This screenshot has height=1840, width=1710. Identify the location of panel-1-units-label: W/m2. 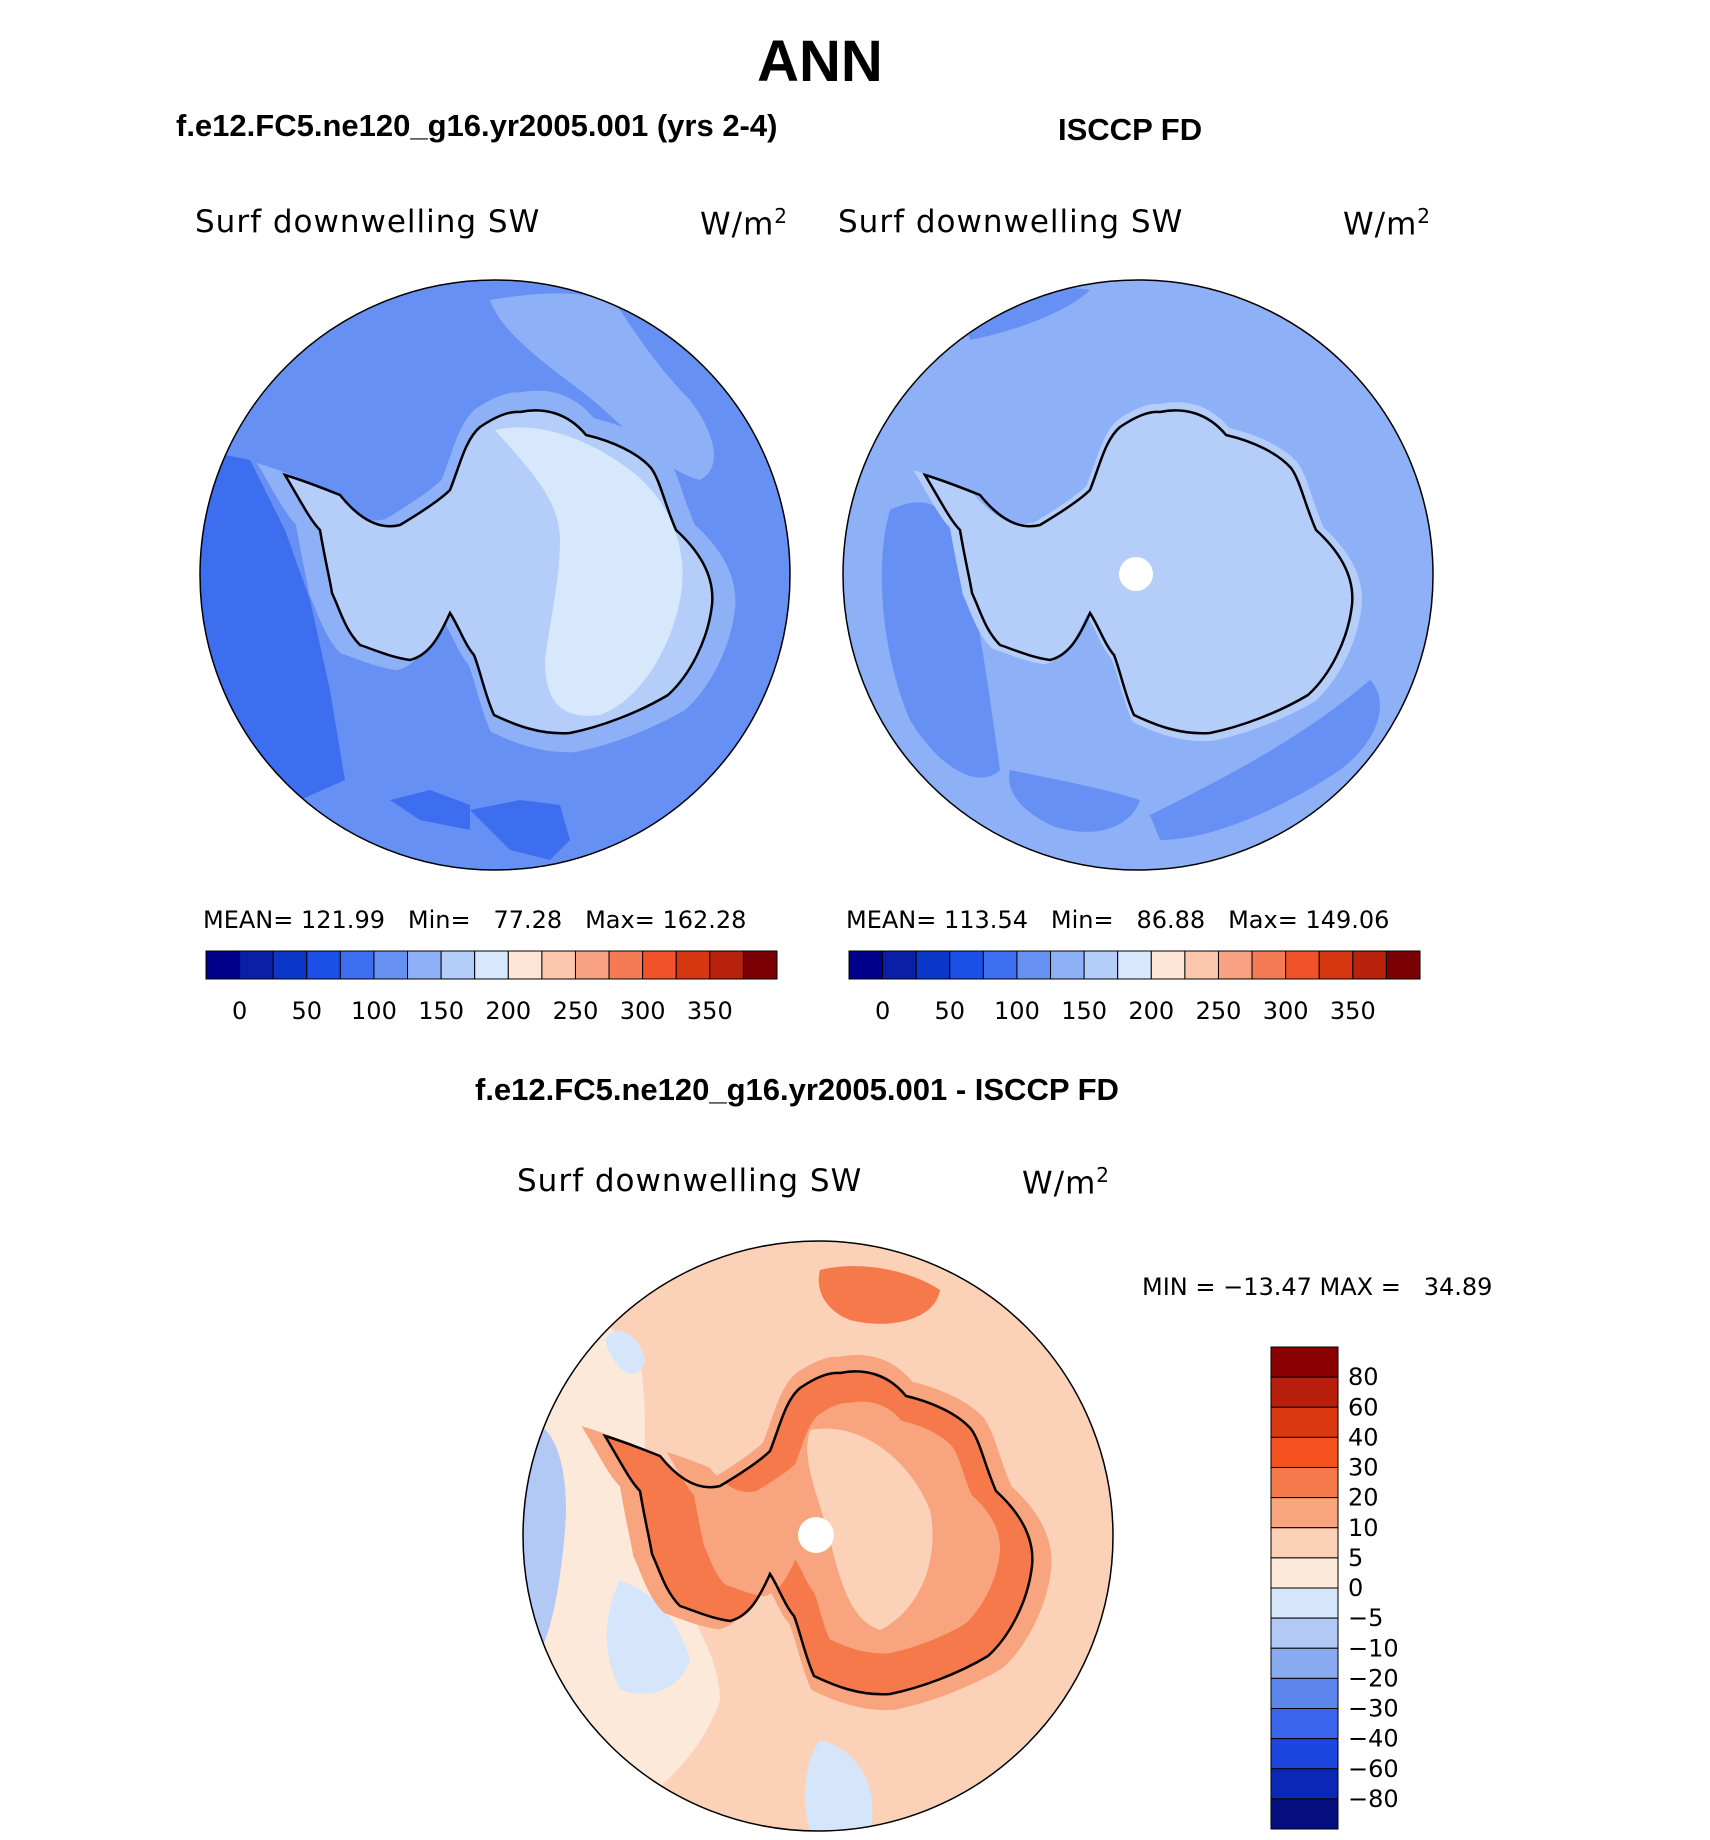
(744, 223).